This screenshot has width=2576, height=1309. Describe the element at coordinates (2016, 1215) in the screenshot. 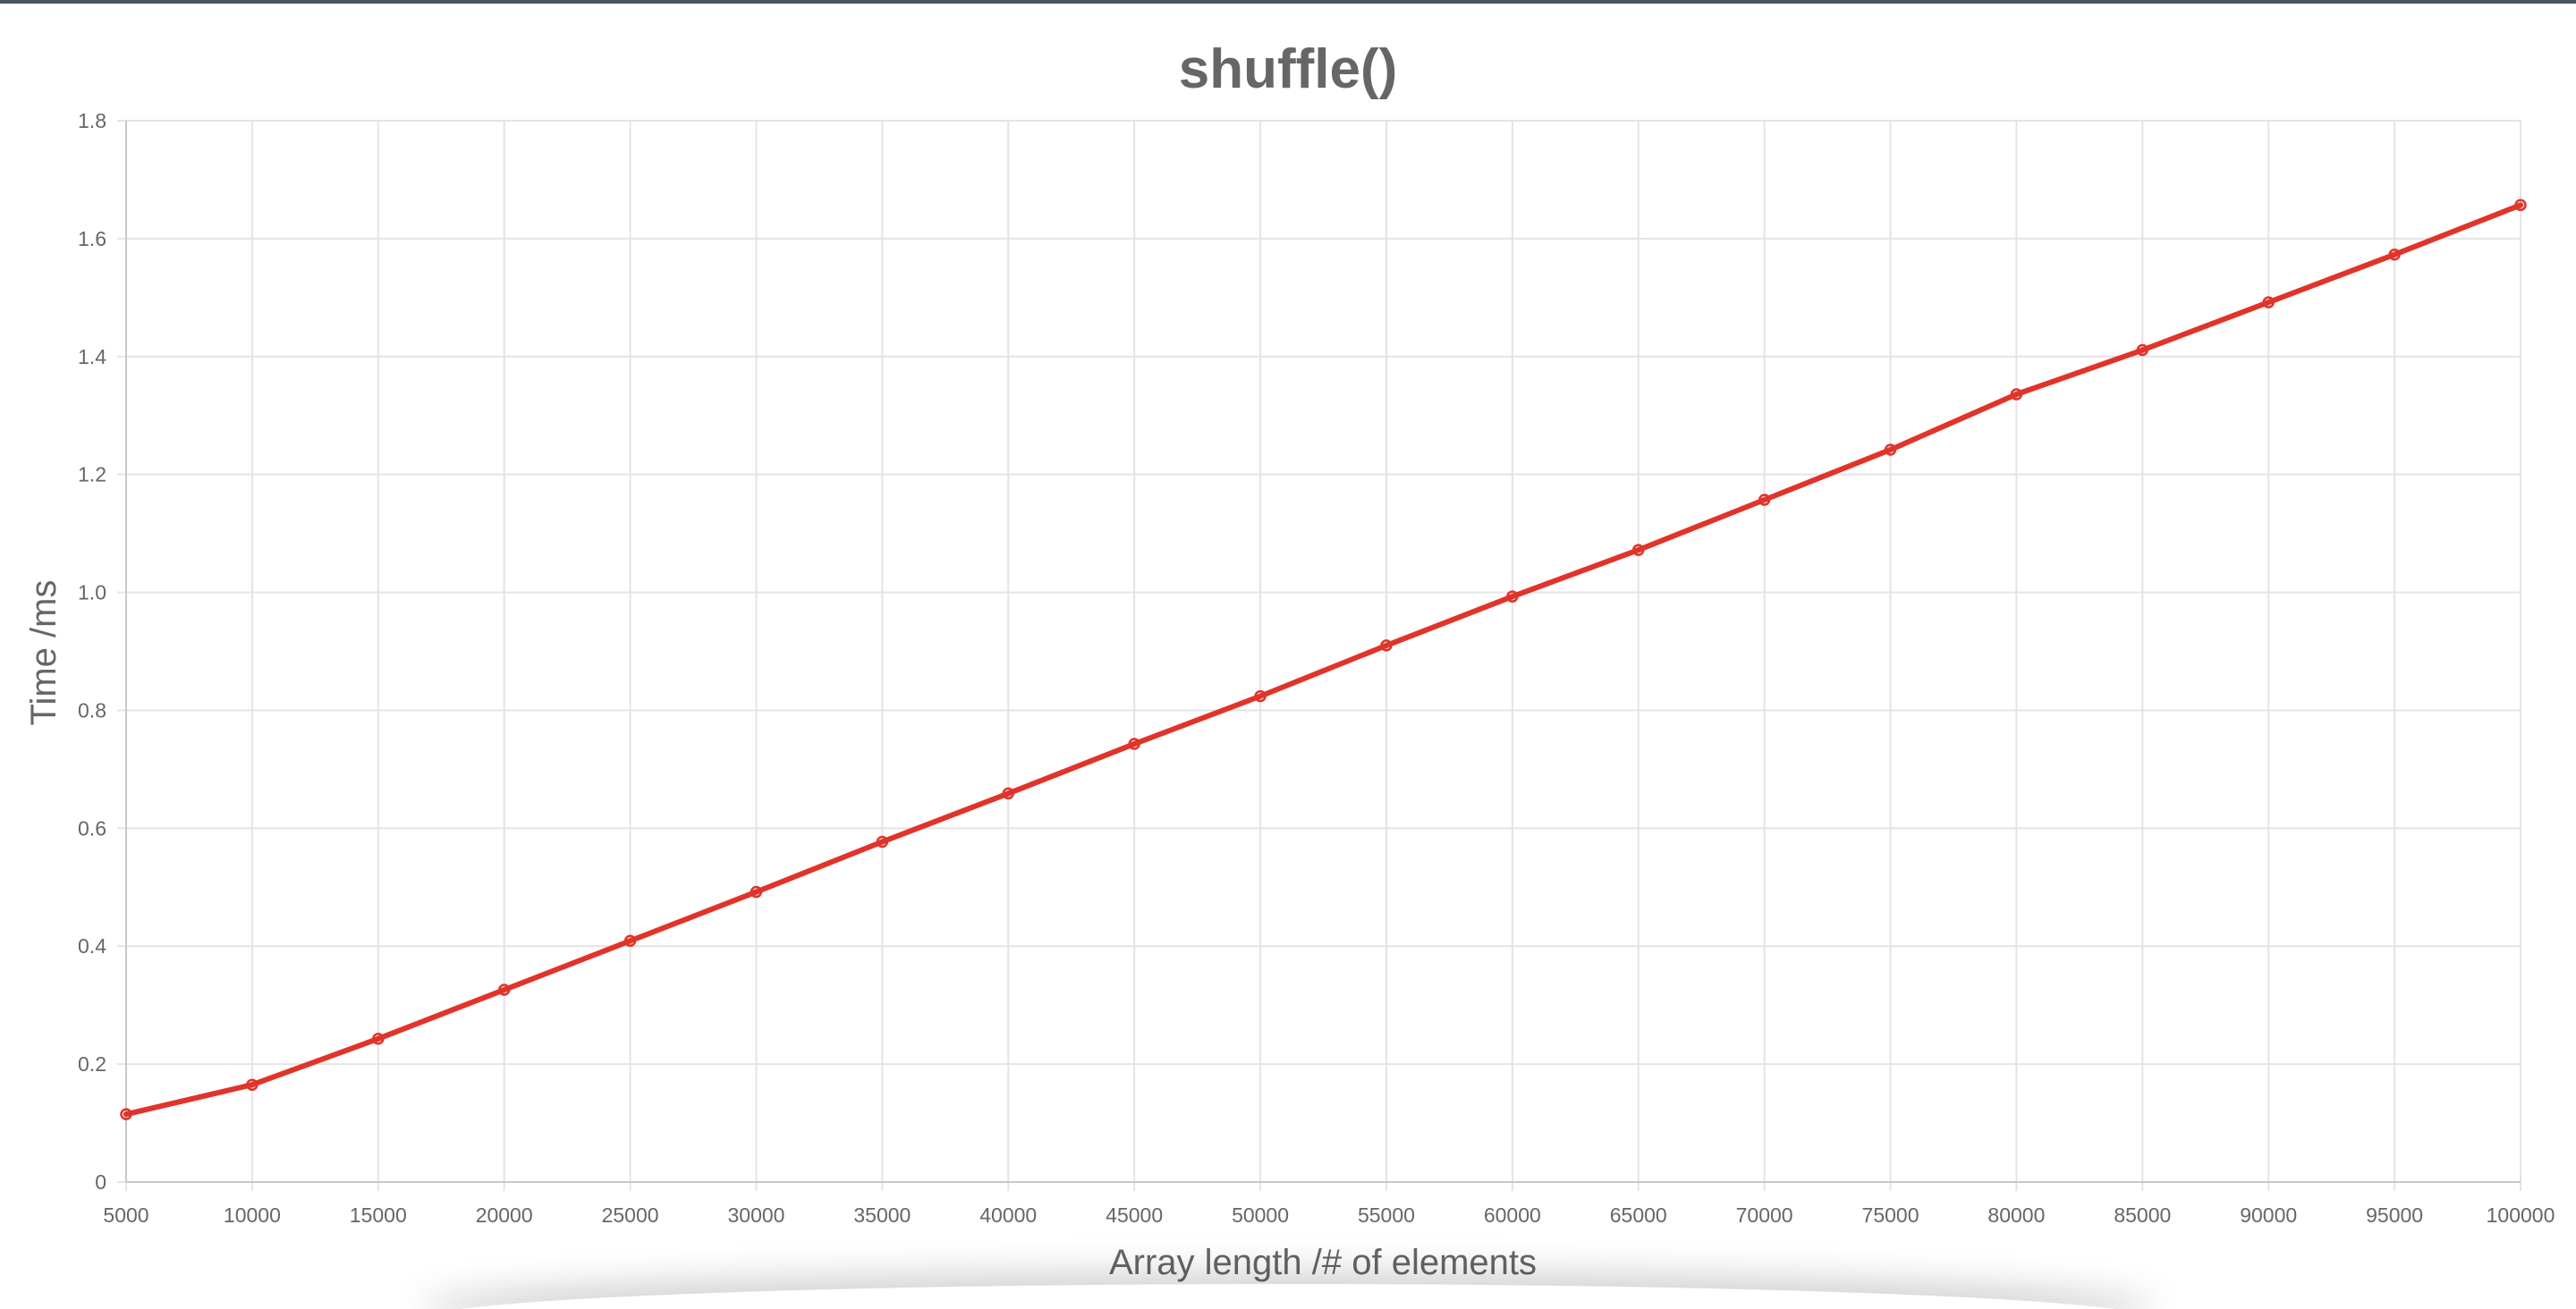

I see `x-tick-label: 80000` at that location.